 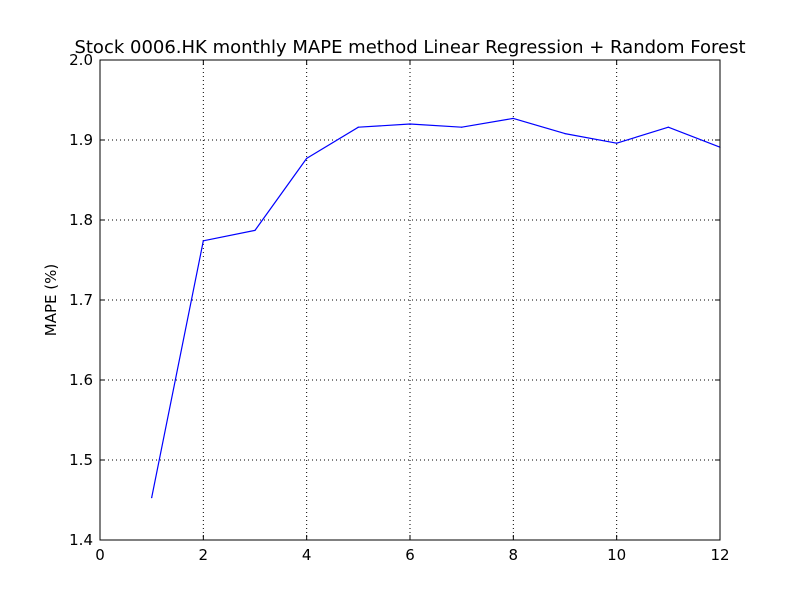 What do you see at coordinates (307, 555) in the screenshot?
I see `x-tick-label: 4` at bounding box center [307, 555].